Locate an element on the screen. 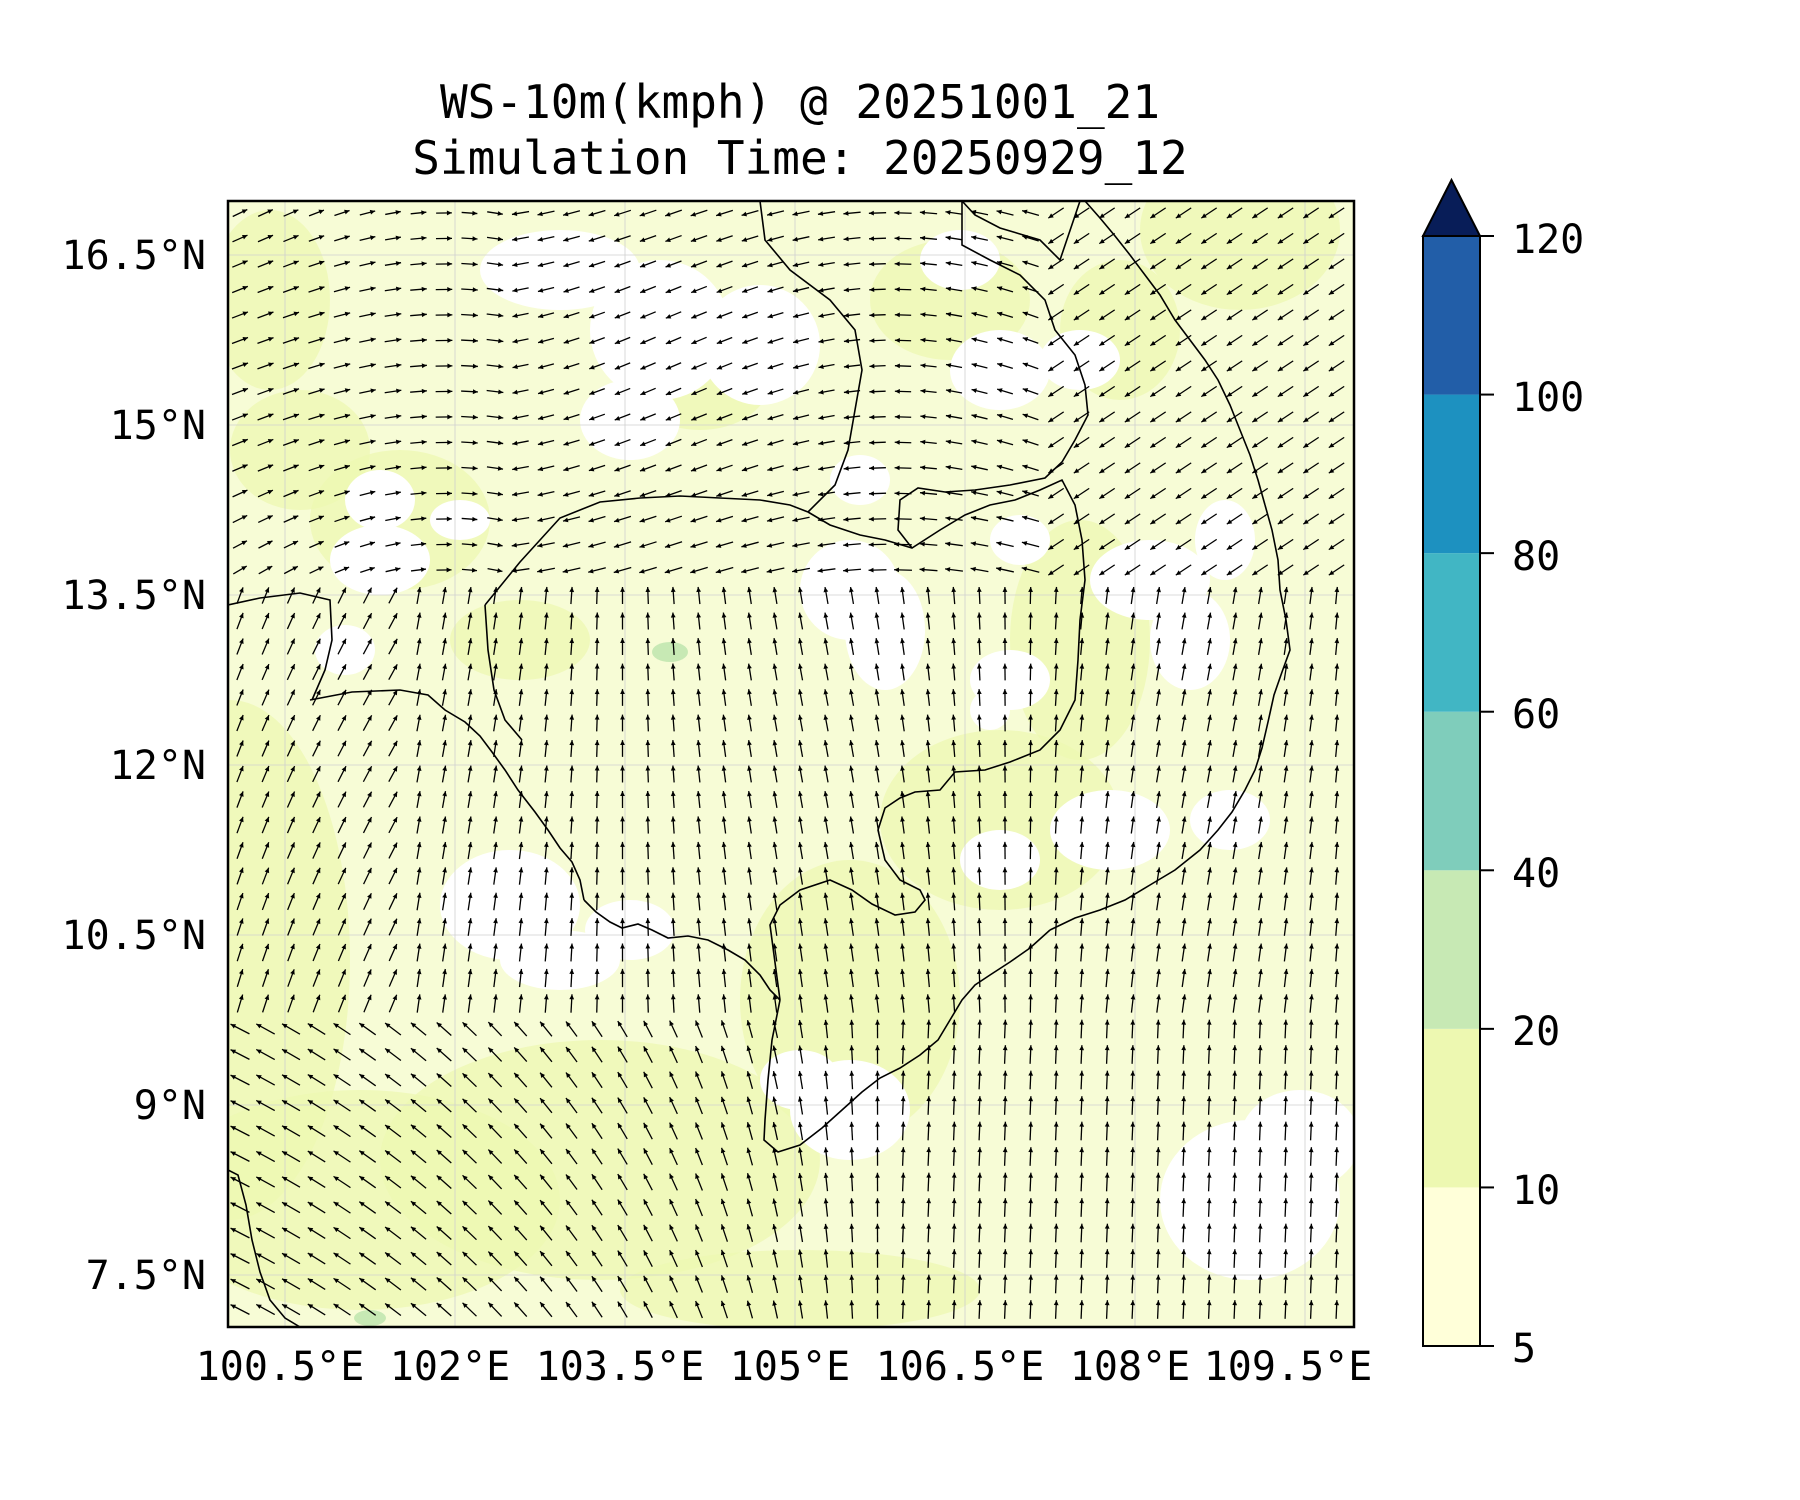  lat-tick-label: 13.5°N is located at coordinates (134, 596).